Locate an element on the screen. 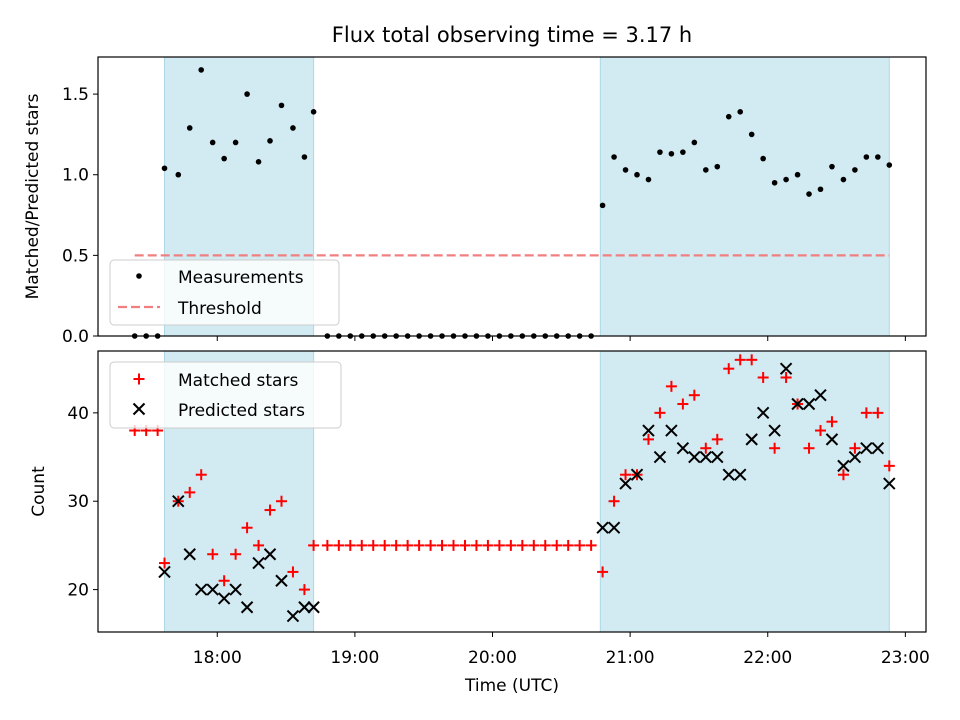  top-y-tick-label: 0.0 is located at coordinates (75, 337).